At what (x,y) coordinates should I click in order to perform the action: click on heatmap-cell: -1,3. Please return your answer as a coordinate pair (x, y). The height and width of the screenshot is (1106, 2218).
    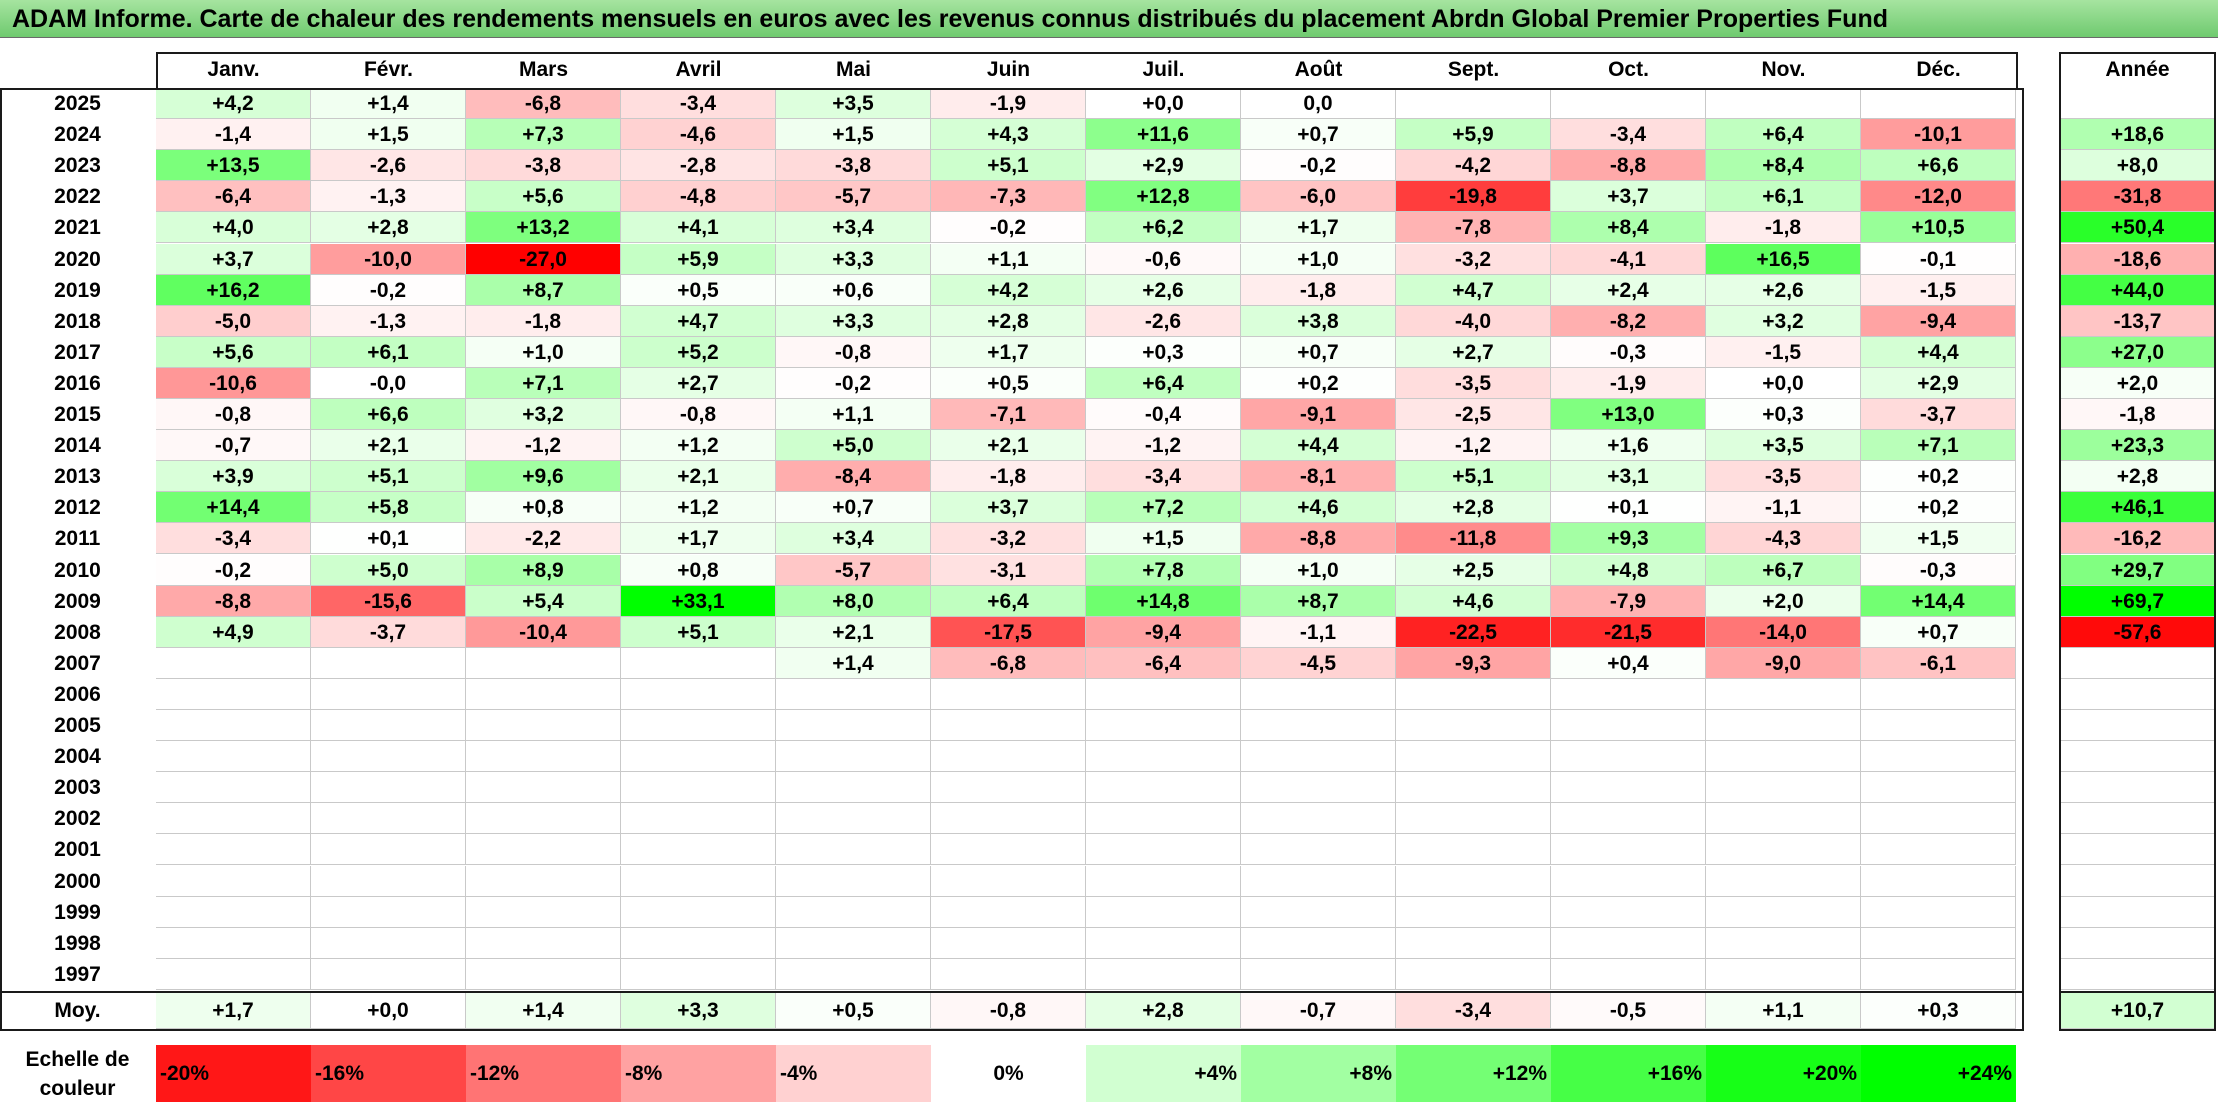
    Looking at the image, I should click on (388, 321).